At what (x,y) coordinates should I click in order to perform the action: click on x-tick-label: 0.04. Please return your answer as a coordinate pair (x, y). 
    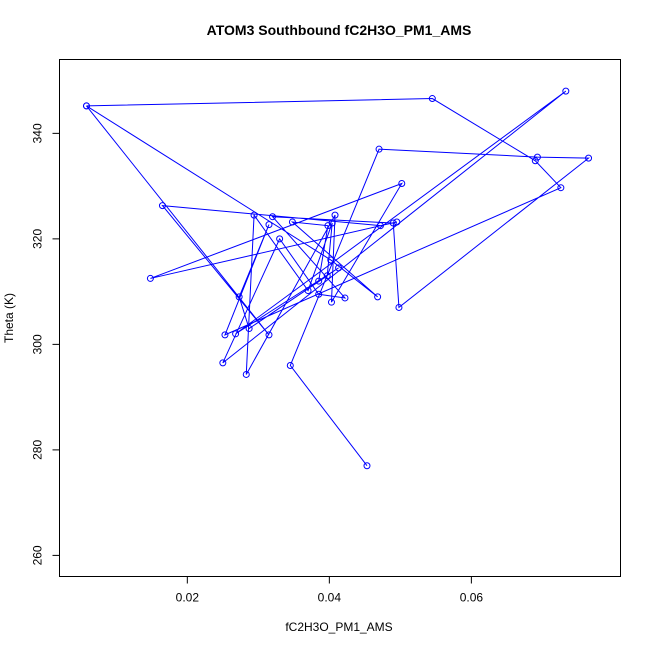
    Looking at the image, I should click on (330, 598).